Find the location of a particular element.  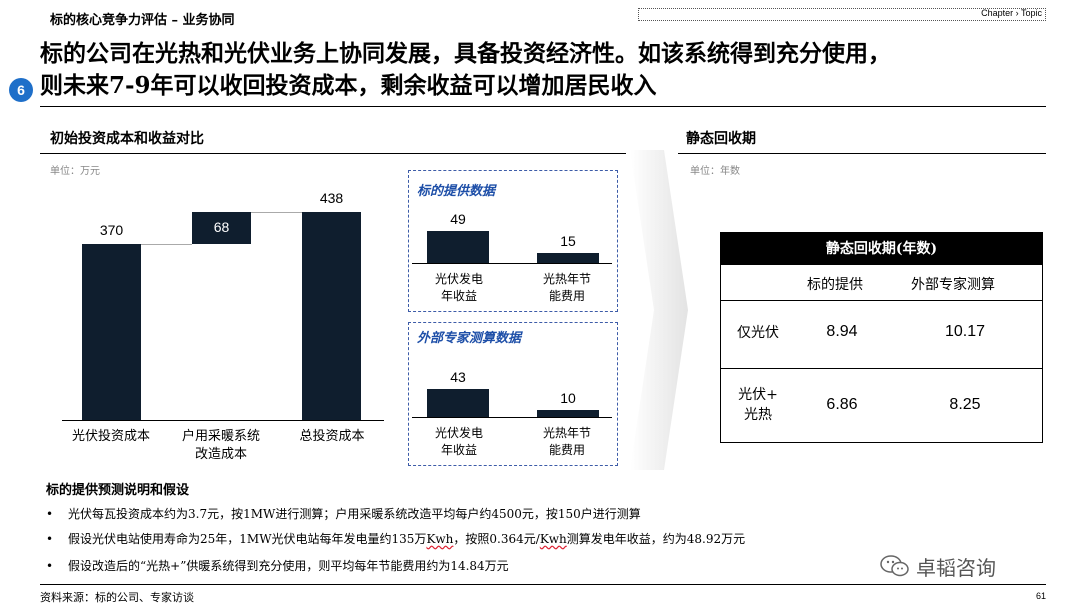

chat-bubbles-icon is located at coordinates (894, 566).